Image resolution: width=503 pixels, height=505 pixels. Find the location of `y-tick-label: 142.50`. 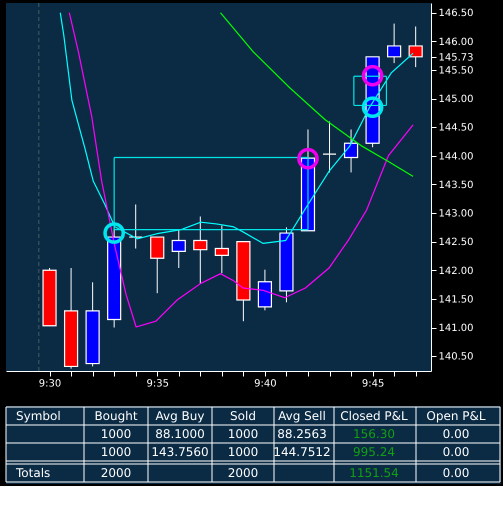

y-tick-label: 142.50 is located at coordinates (456, 242).